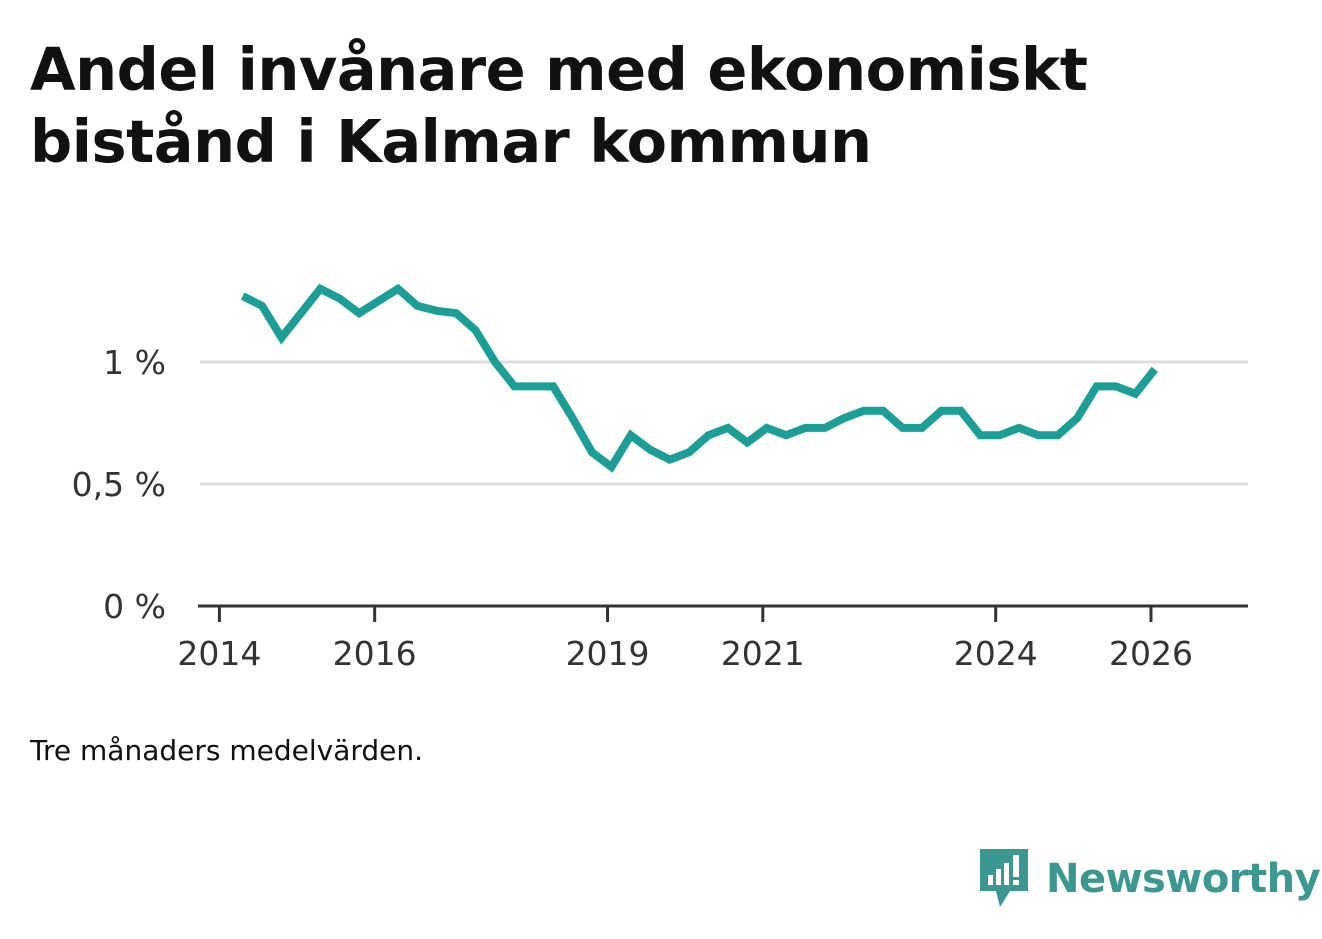  Describe the element at coordinates (219, 653) in the screenshot. I see `x-tick-label: 2014` at that location.